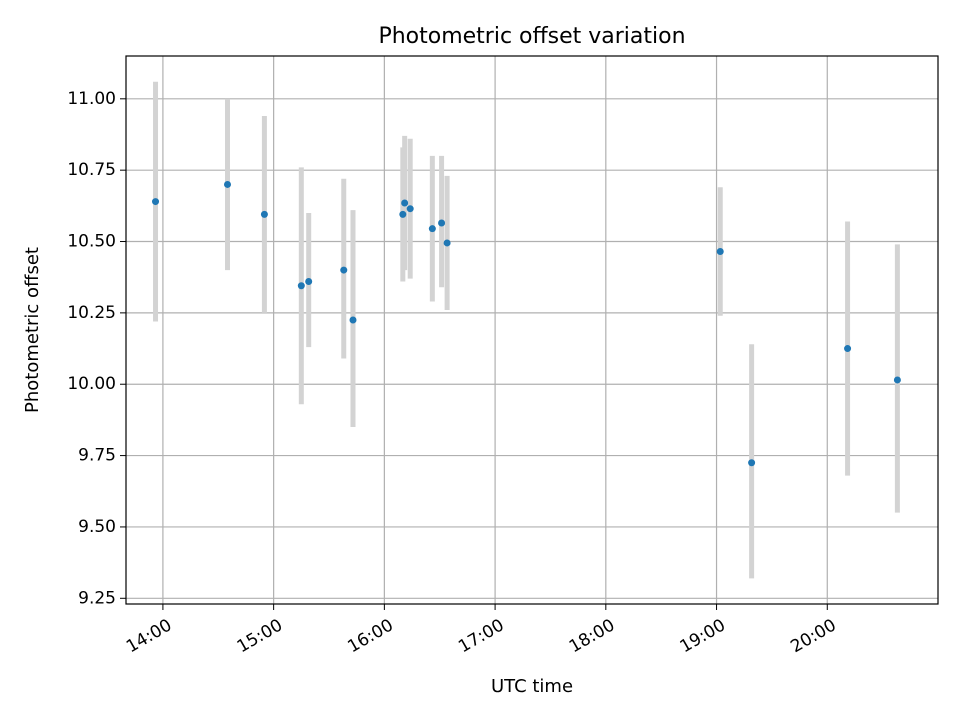  I want to click on y-tick-label: 10.75, so click(91, 170).